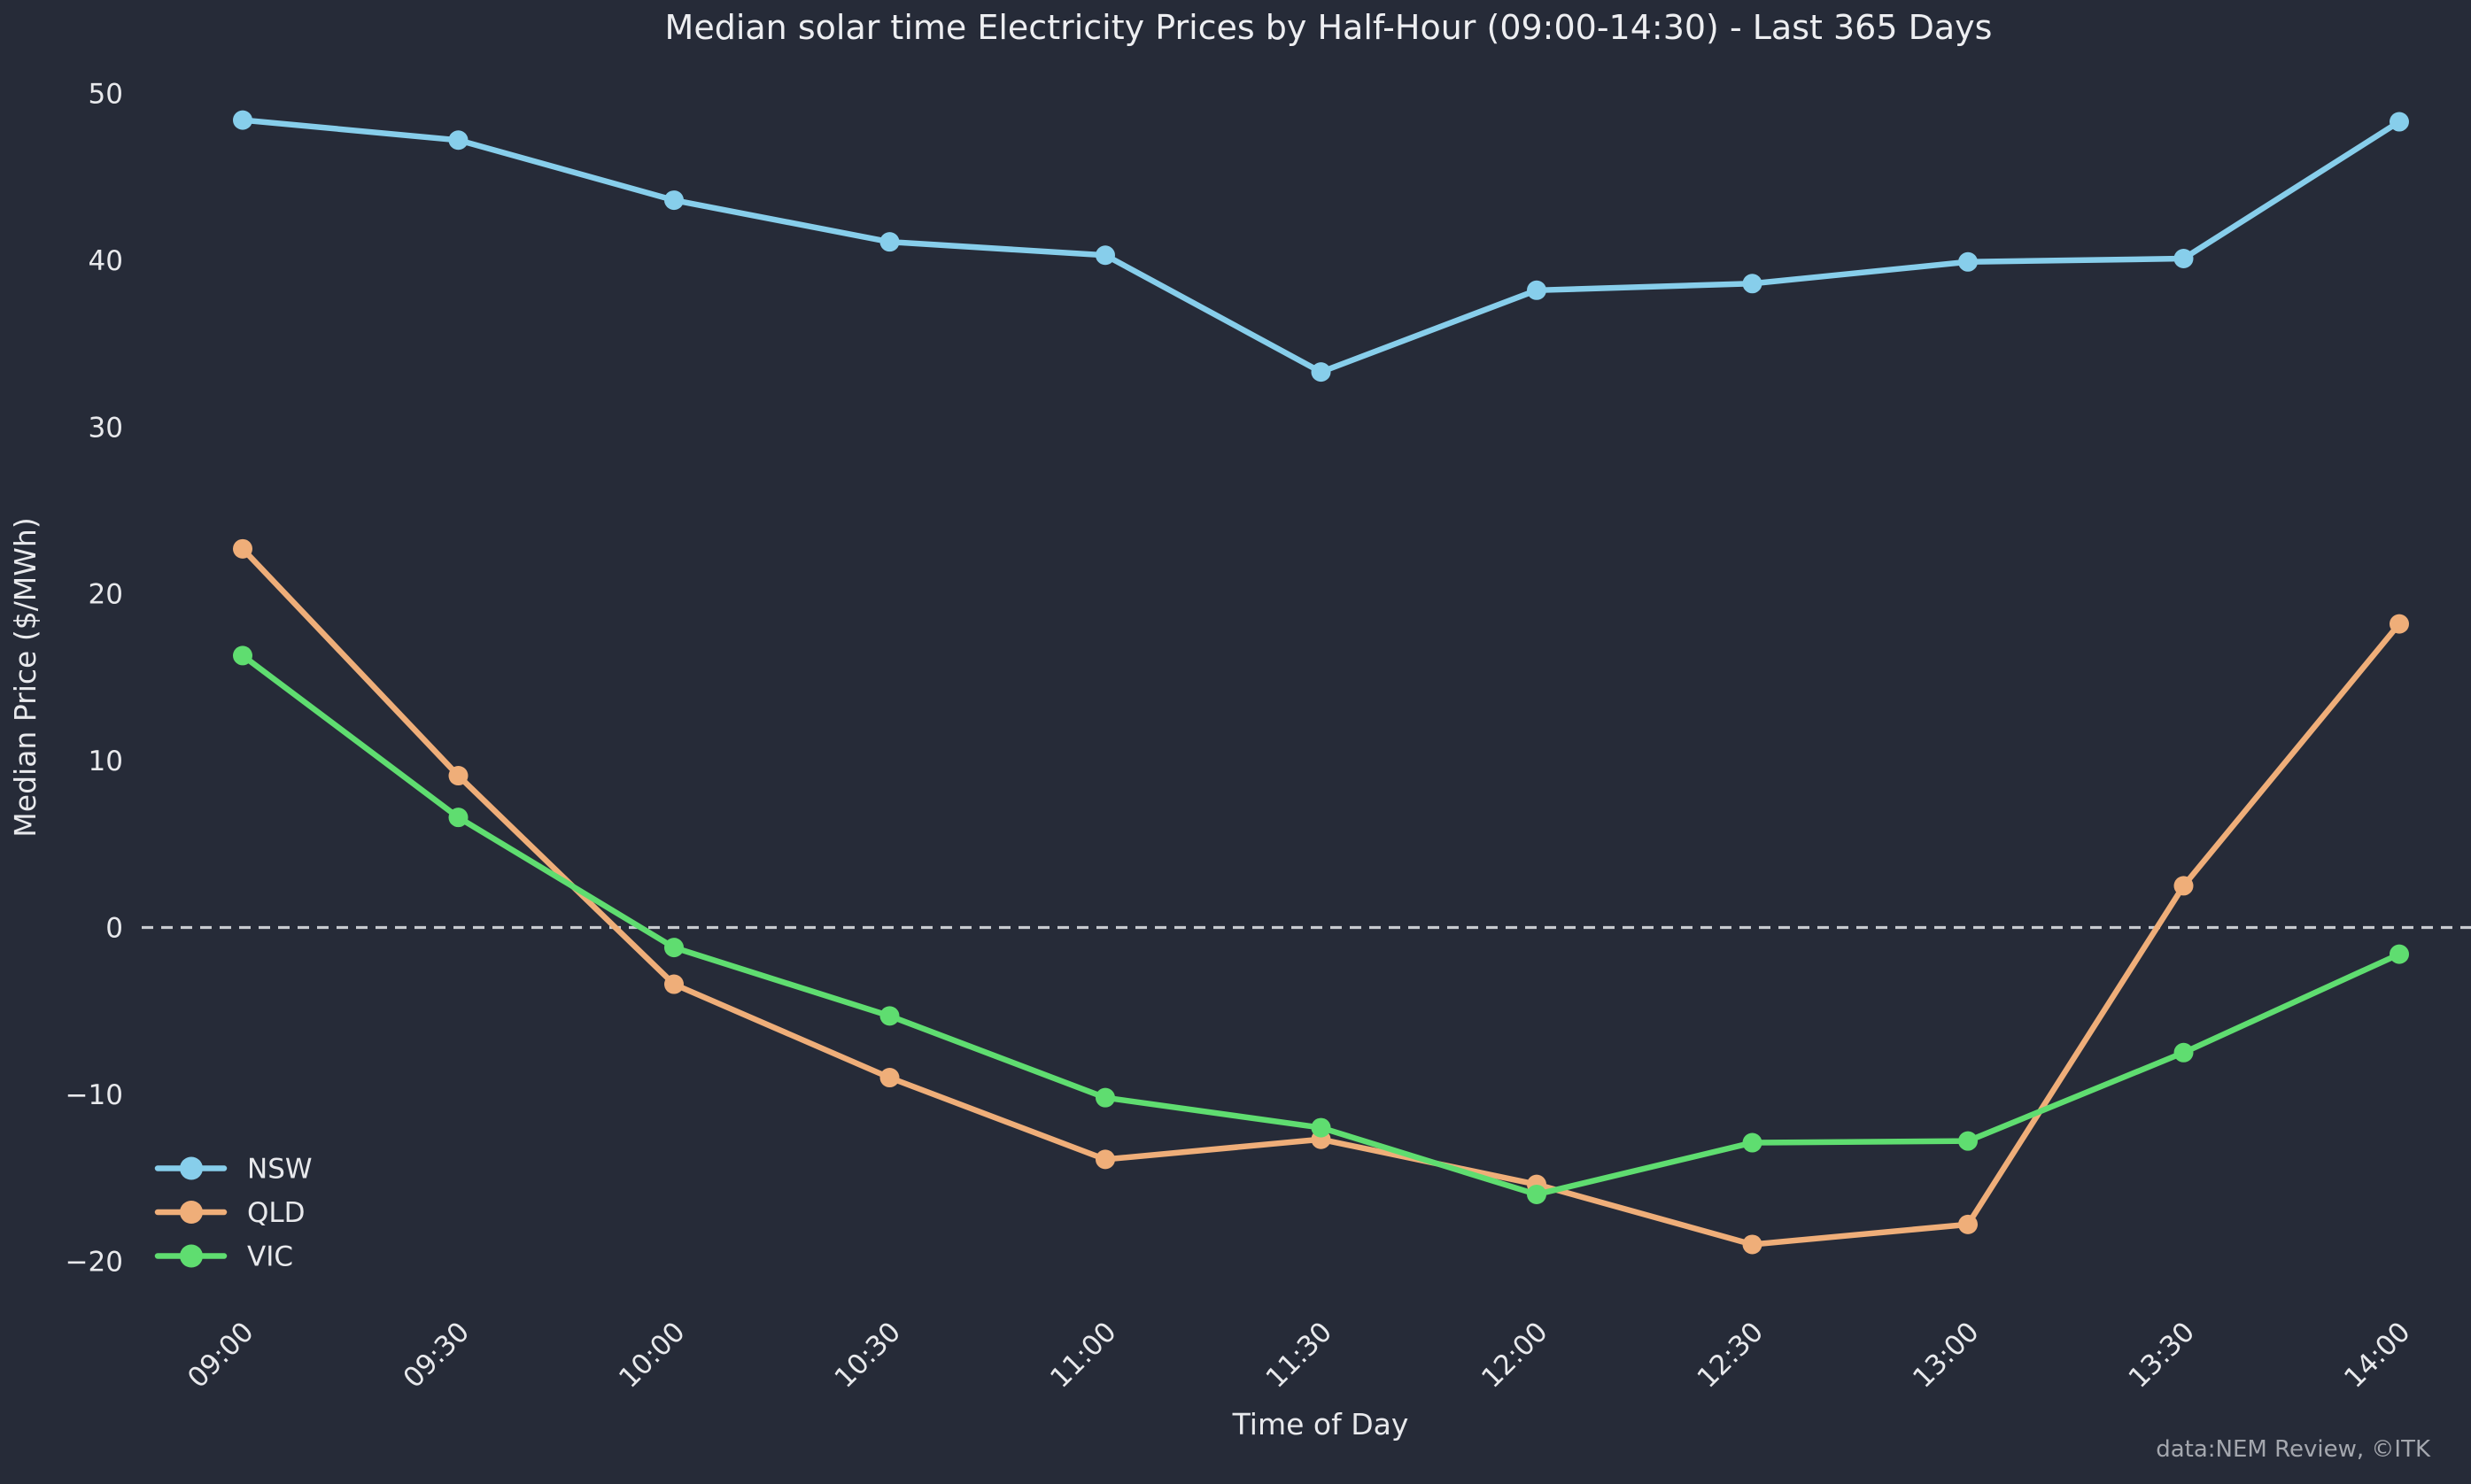 The width and height of the screenshot is (2471, 1484). Describe the element at coordinates (230, 1213) in the screenshot. I see `legend-item-qld: QLD` at that location.